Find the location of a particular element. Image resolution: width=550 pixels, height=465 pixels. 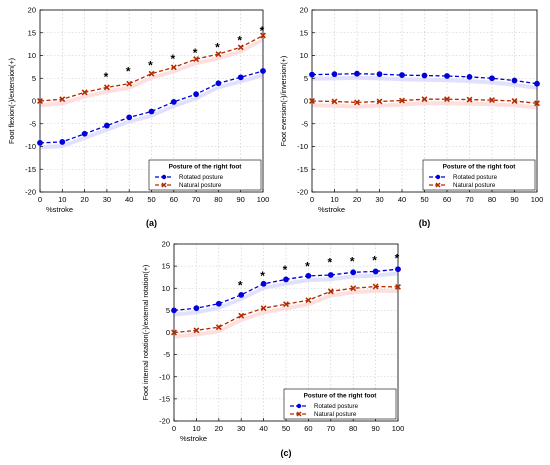

x-tick-label: 50 is located at coordinates (151, 199).